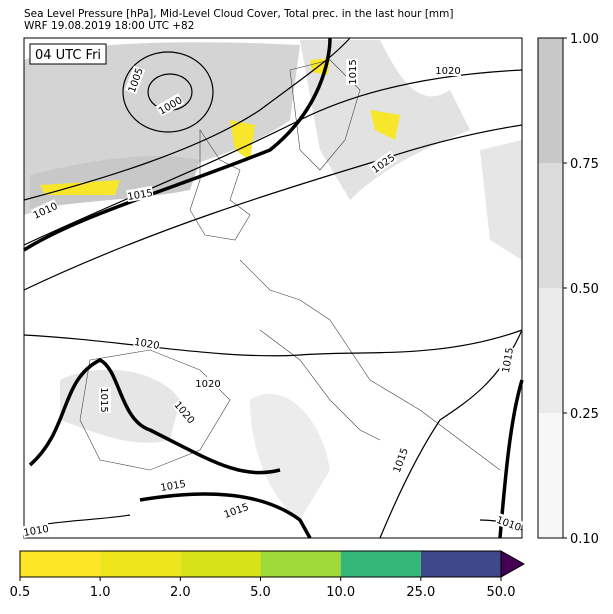 This screenshot has height=614, width=613. What do you see at coordinates (584, 39) in the screenshot?
I see `colorbar-tick-label: 1.00` at bounding box center [584, 39].